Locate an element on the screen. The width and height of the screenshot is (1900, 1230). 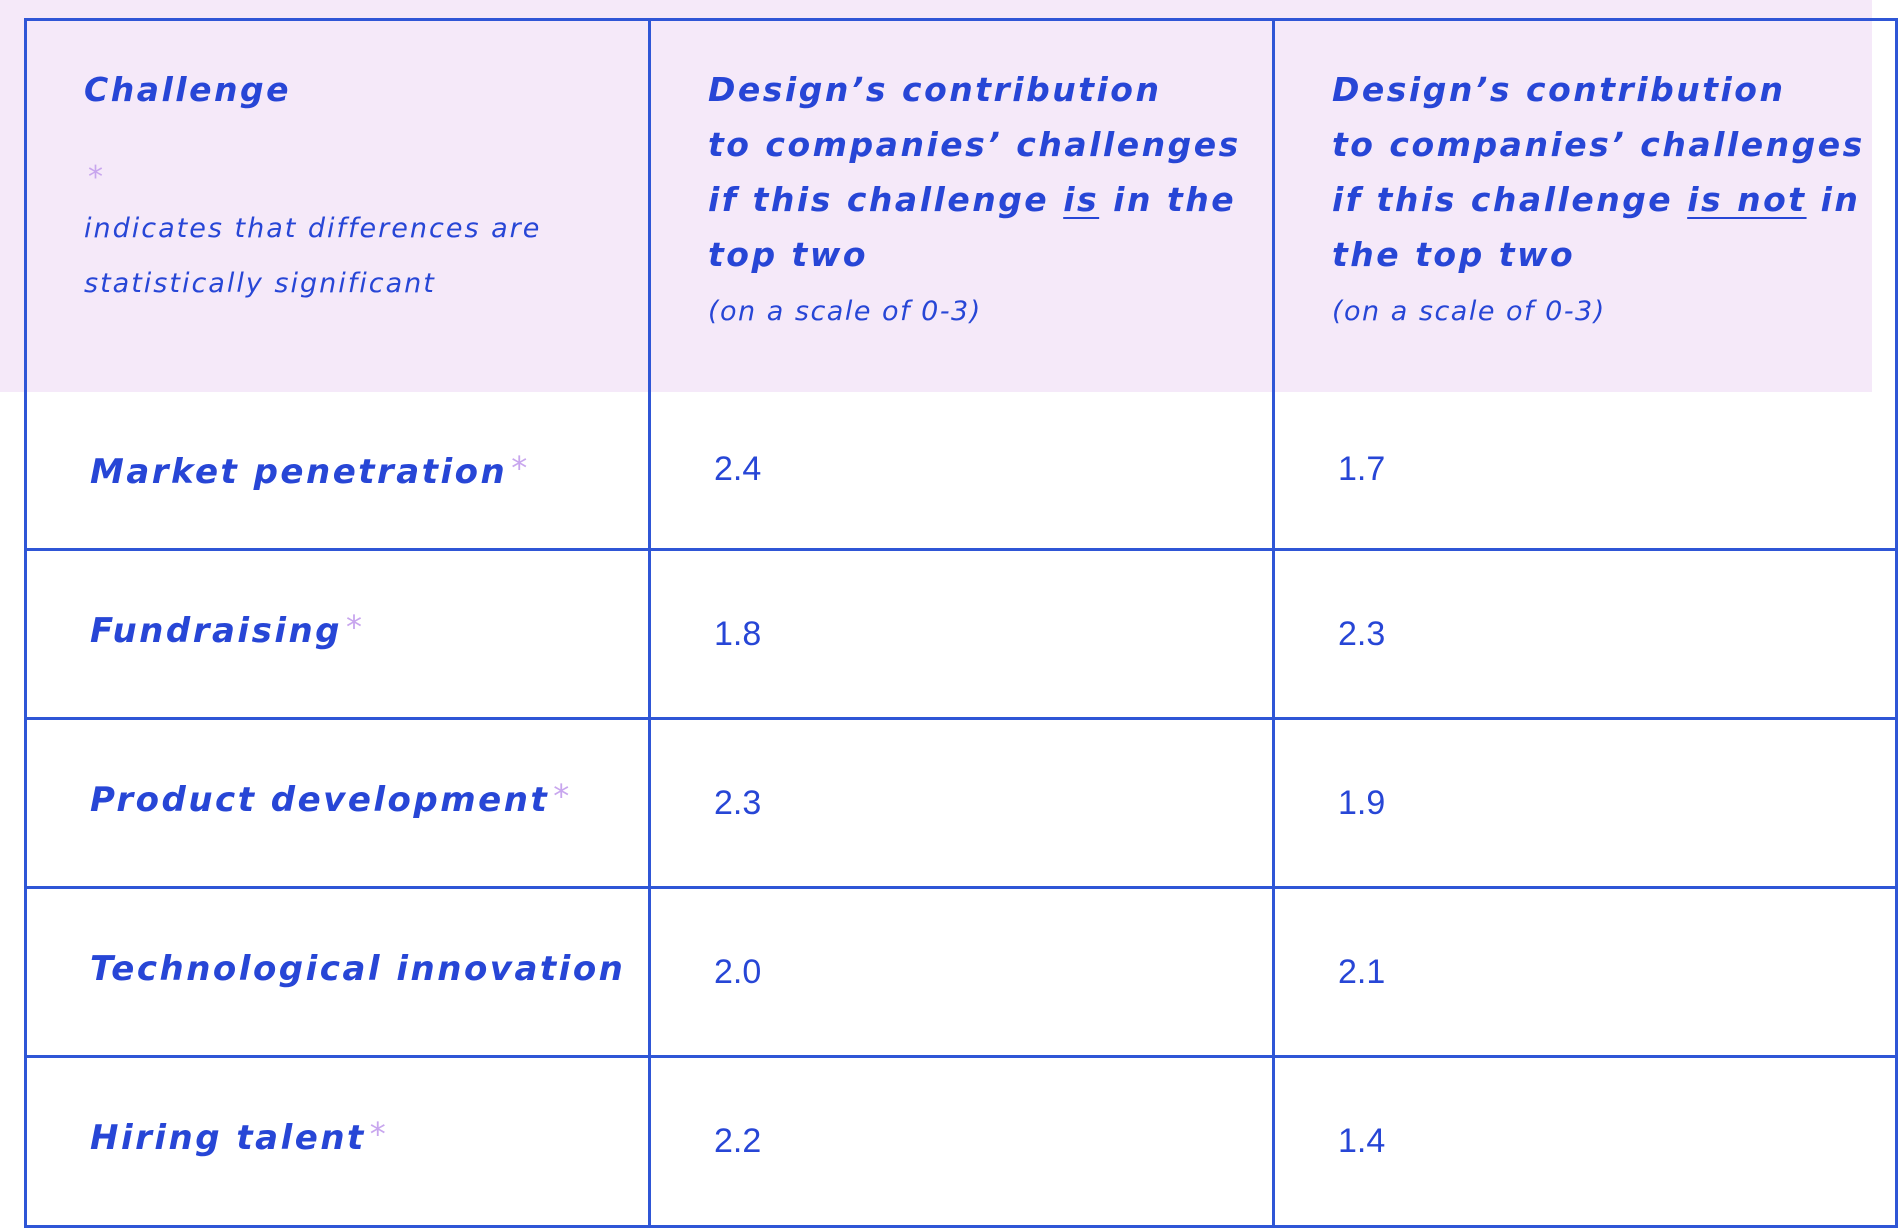
row-label: Hiring talent * is located at coordinates (239, 1136).